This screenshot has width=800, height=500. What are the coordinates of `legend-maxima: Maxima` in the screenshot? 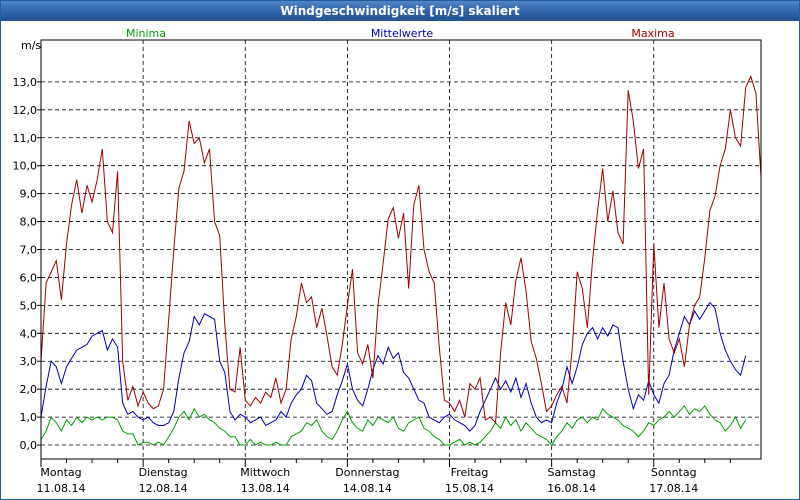 It's located at (652, 33).